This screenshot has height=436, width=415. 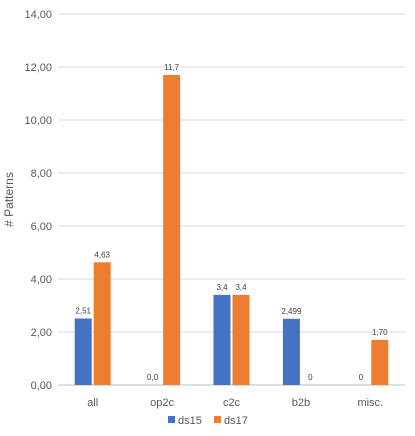 I want to click on x-category-label: b2b, so click(x=301, y=403).